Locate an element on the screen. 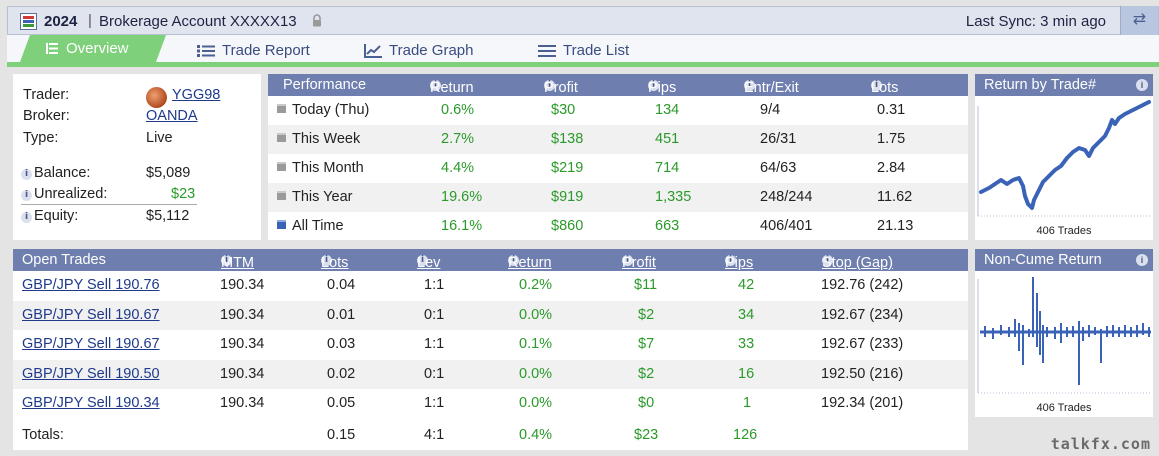  non-cume-return-chart is located at coordinates (1064, 335).